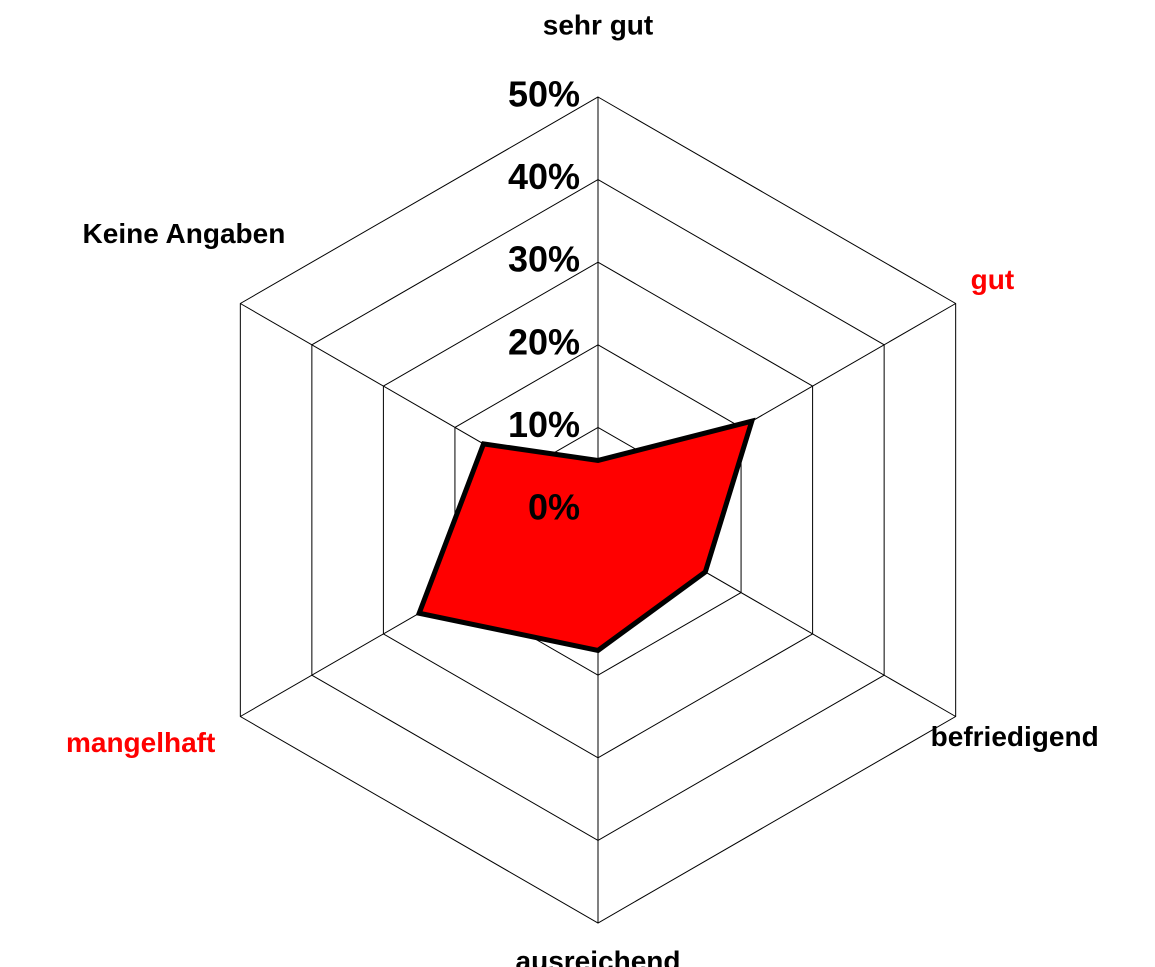 This screenshot has height=967, width=1155. I want to click on tick-label: 10%, so click(544, 424).